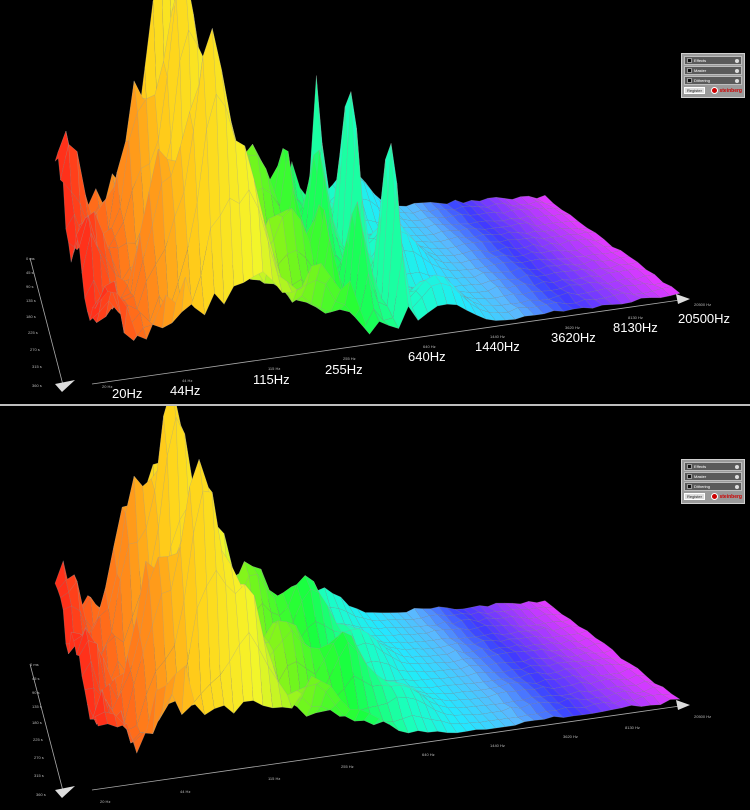  I want to click on freq-label-20hz: 20Hz, so click(127, 393).